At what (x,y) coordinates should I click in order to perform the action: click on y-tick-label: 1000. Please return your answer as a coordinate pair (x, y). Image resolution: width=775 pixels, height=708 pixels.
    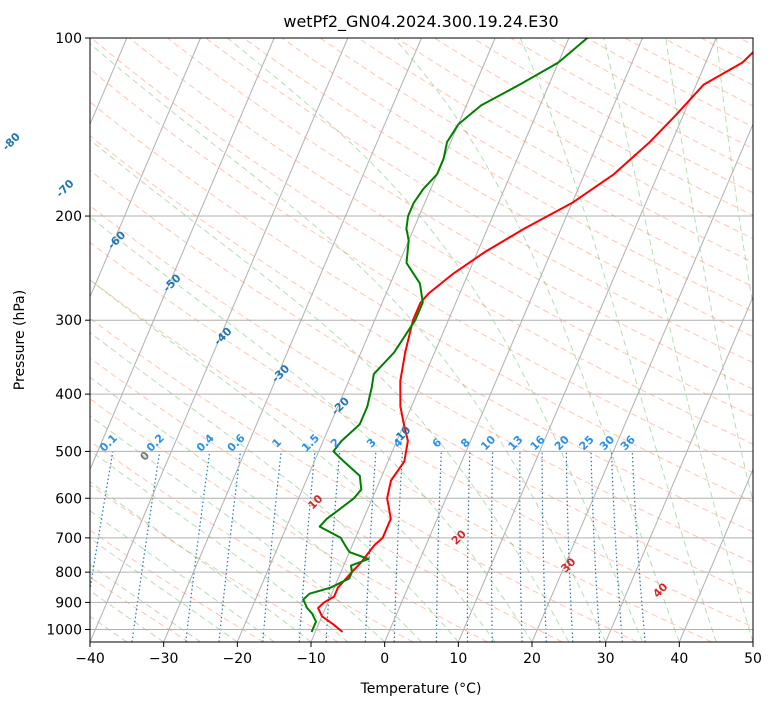
    Looking at the image, I should click on (64, 630).